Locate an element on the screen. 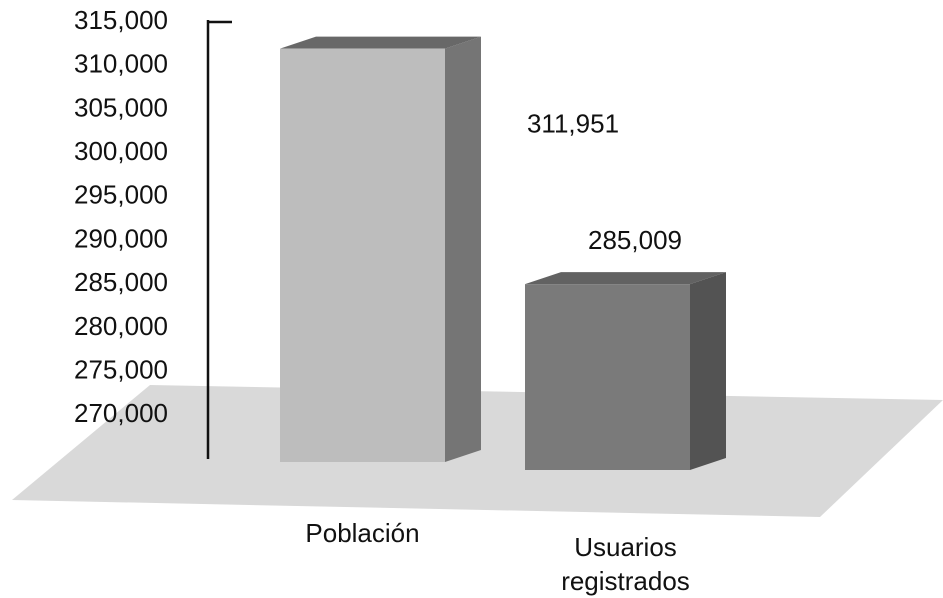 The image size is (943, 598). y-tick-label: 315,000 is located at coordinates (121, 20).